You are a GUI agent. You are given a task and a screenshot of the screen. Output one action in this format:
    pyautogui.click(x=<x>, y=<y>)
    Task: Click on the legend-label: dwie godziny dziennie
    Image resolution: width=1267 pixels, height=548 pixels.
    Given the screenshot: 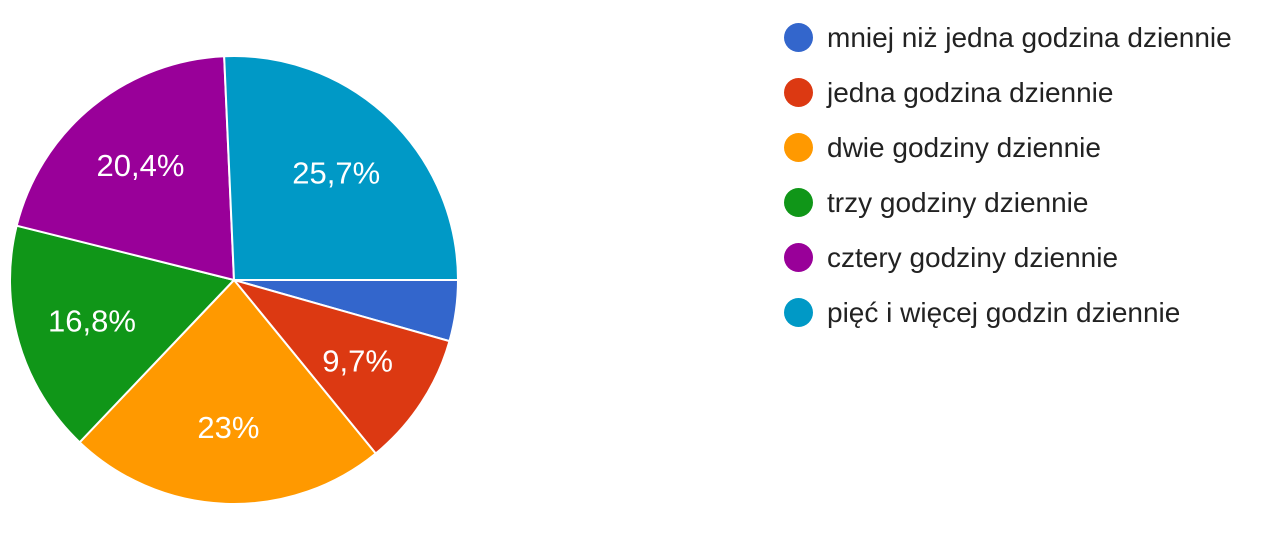 What is the action you would take?
    pyautogui.click(x=964, y=147)
    